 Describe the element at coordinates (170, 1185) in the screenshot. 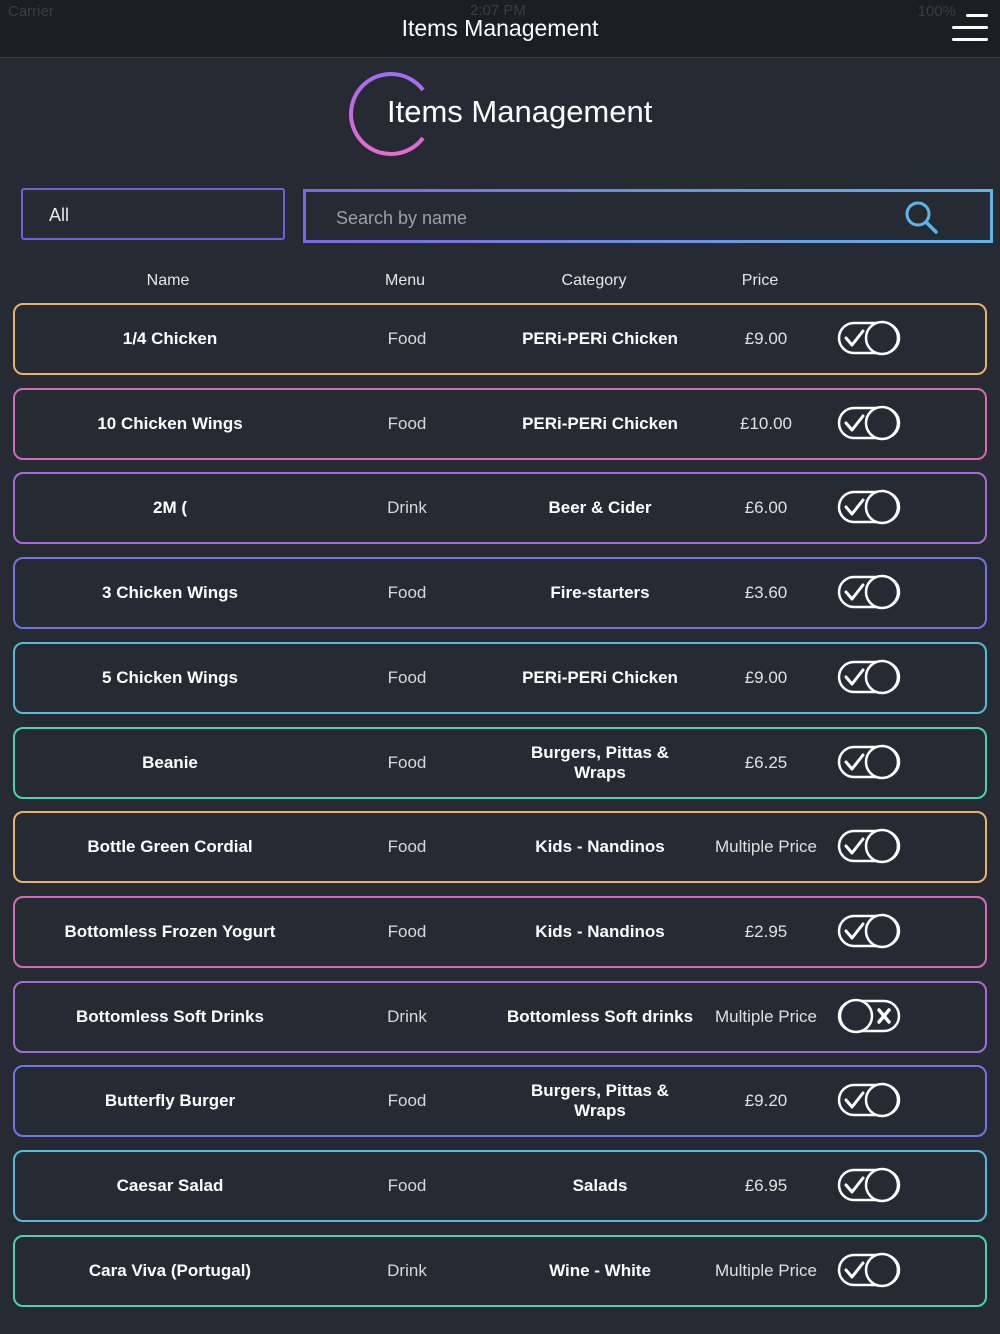

I see `item-name: Caesar Salad` at that location.